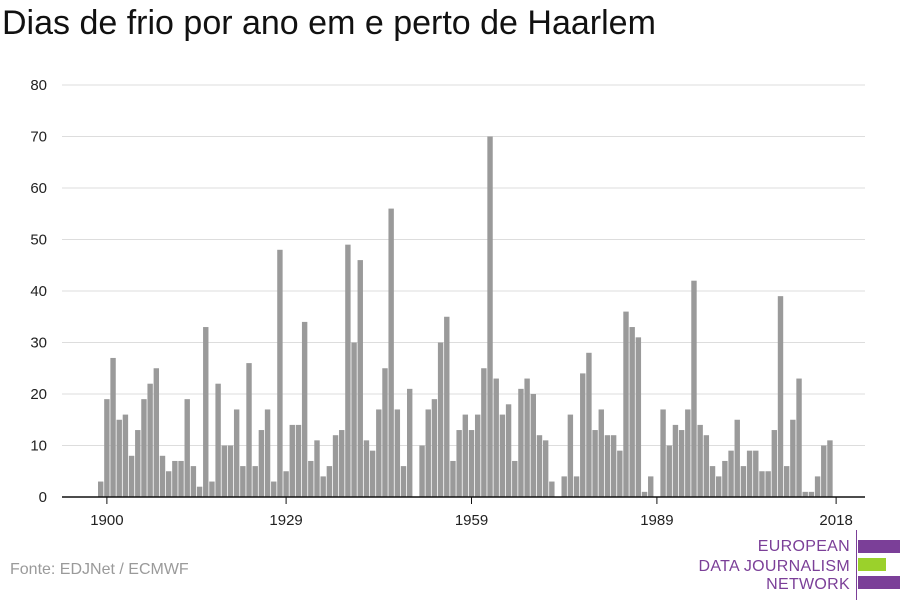 The image size is (900, 600). Describe the element at coordinates (329, 481) in the screenshot. I see `bar-1936` at that location.